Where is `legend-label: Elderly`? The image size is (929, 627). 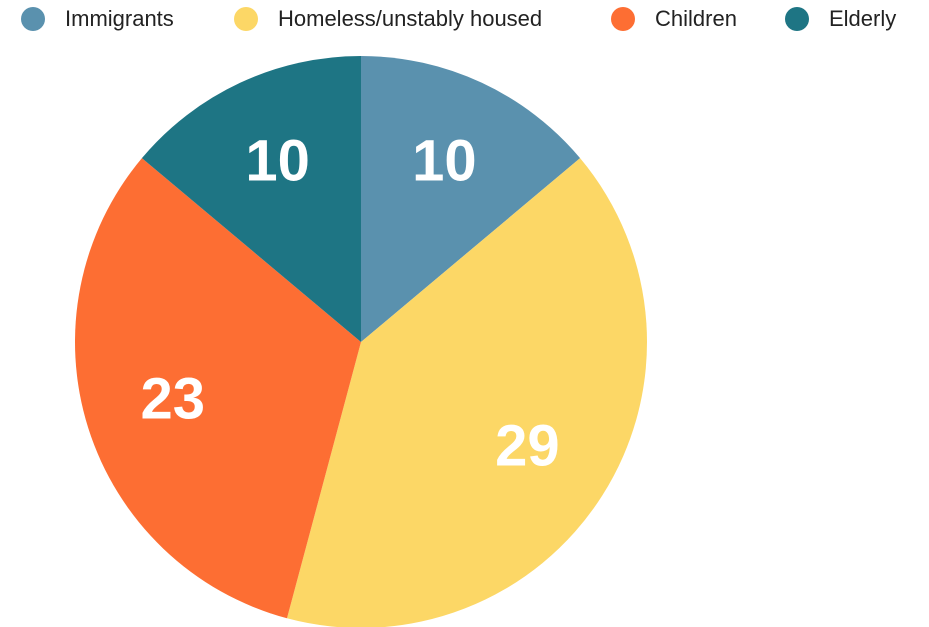 legend-label: Elderly is located at coordinates (862, 18).